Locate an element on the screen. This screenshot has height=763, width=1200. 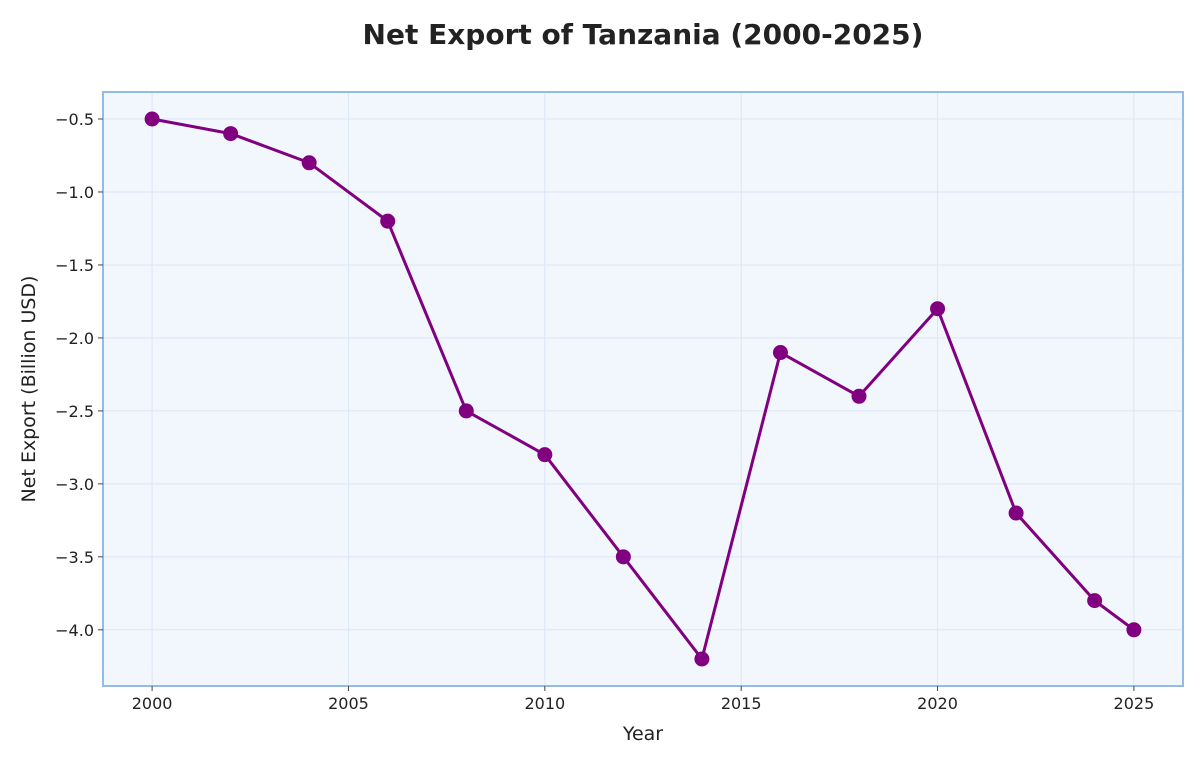
y-tick-label: −1.5 is located at coordinates (74, 265).